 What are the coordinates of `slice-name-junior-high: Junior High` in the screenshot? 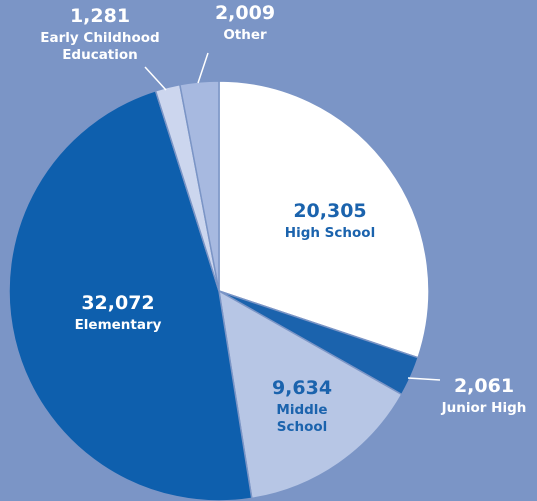 It's located at (484, 408).